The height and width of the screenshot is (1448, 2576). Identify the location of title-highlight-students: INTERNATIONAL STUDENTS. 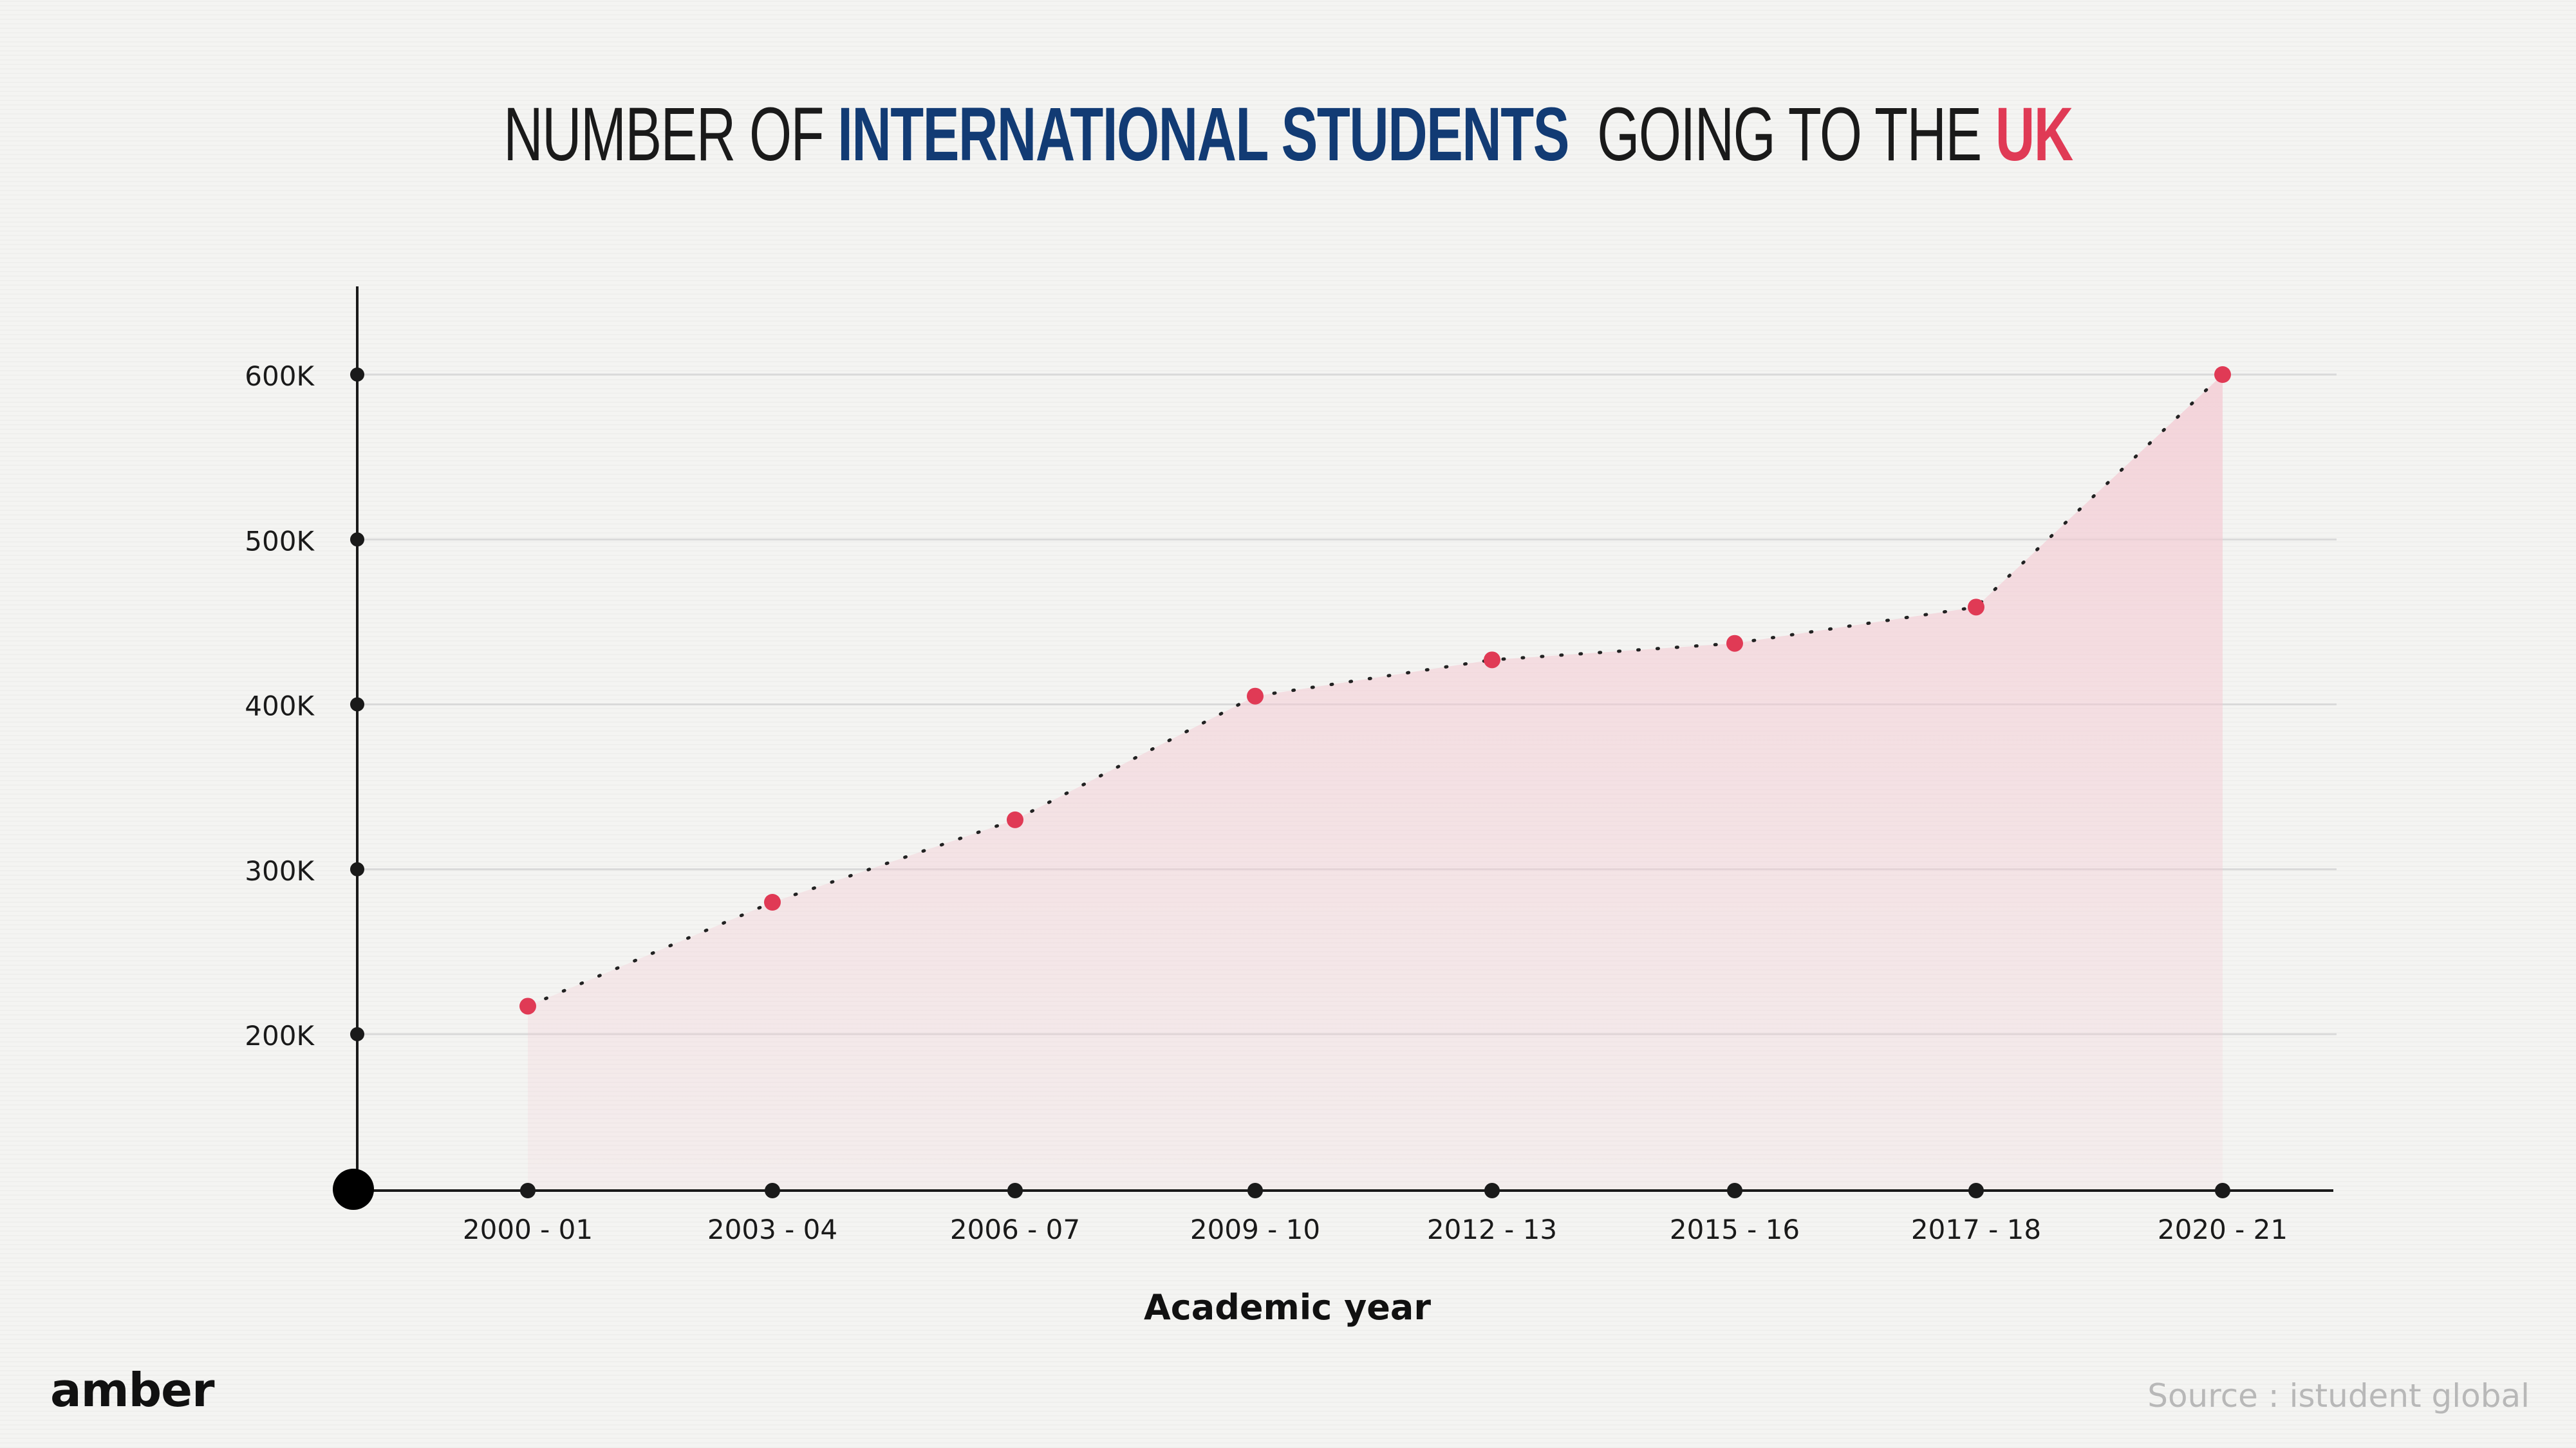
(1203, 134).